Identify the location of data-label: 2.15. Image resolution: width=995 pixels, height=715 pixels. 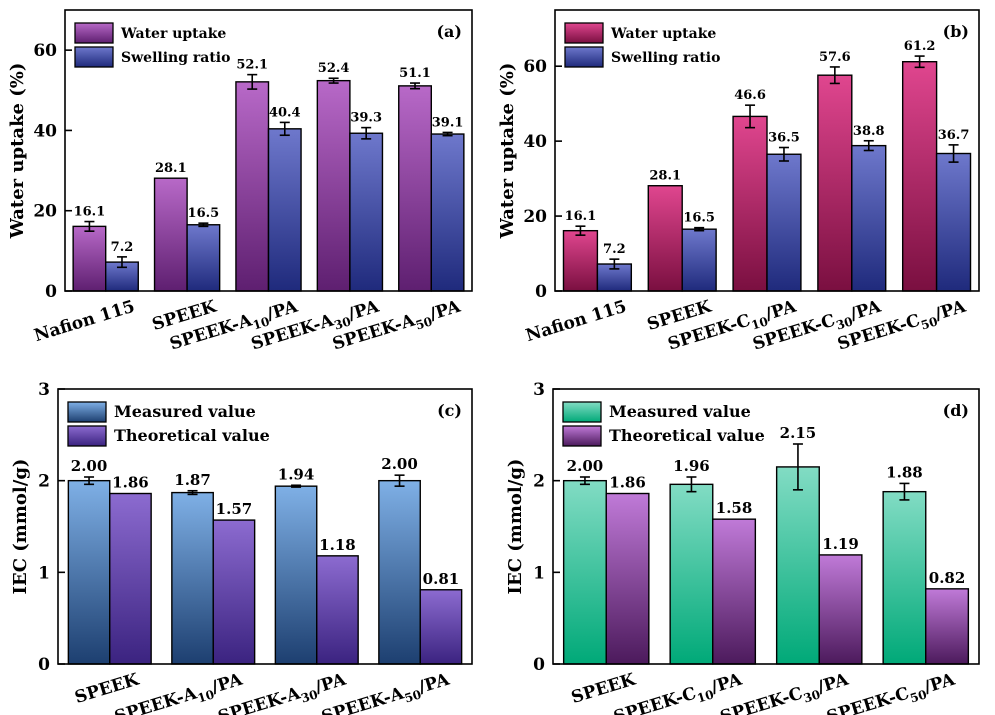
(798, 433).